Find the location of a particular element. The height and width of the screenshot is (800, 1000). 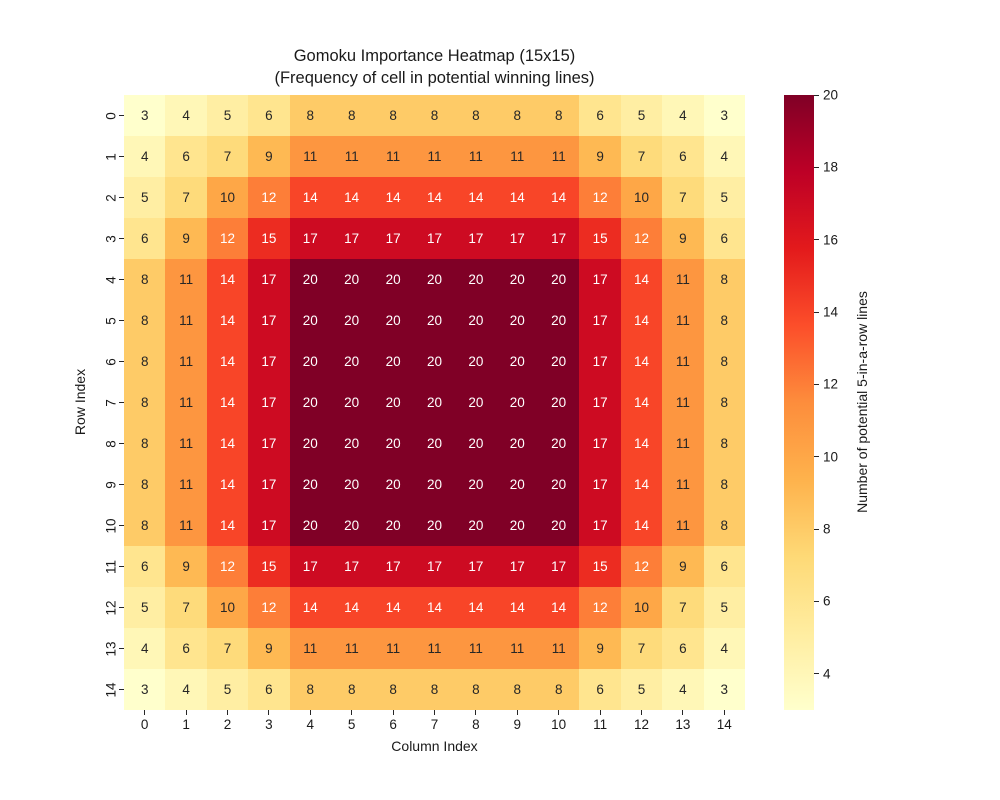

heatmap-cell-r4c12: 14 is located at coordinates (641, 279).